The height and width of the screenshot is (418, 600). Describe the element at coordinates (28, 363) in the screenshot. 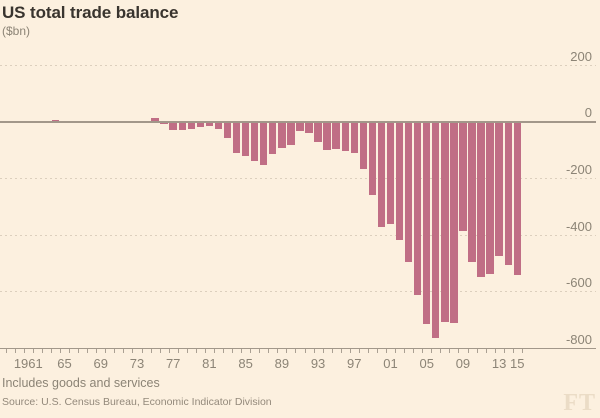

I see `x-axis-year-label: 1961` at that location.